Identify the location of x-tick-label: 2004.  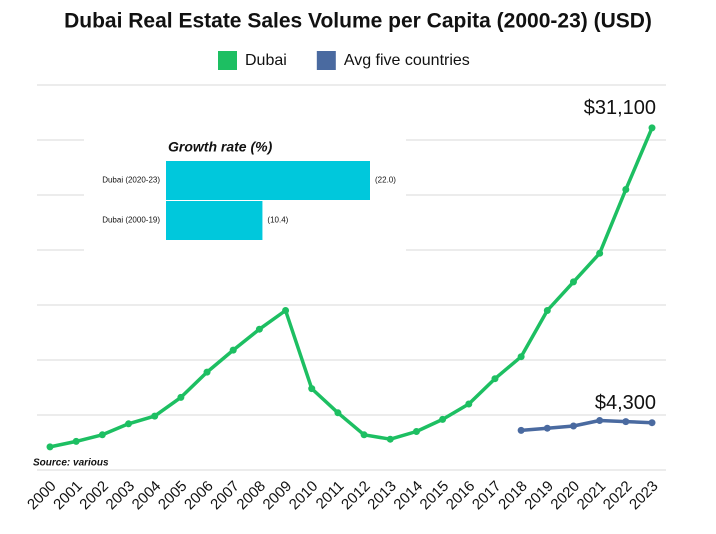
(147, 496).